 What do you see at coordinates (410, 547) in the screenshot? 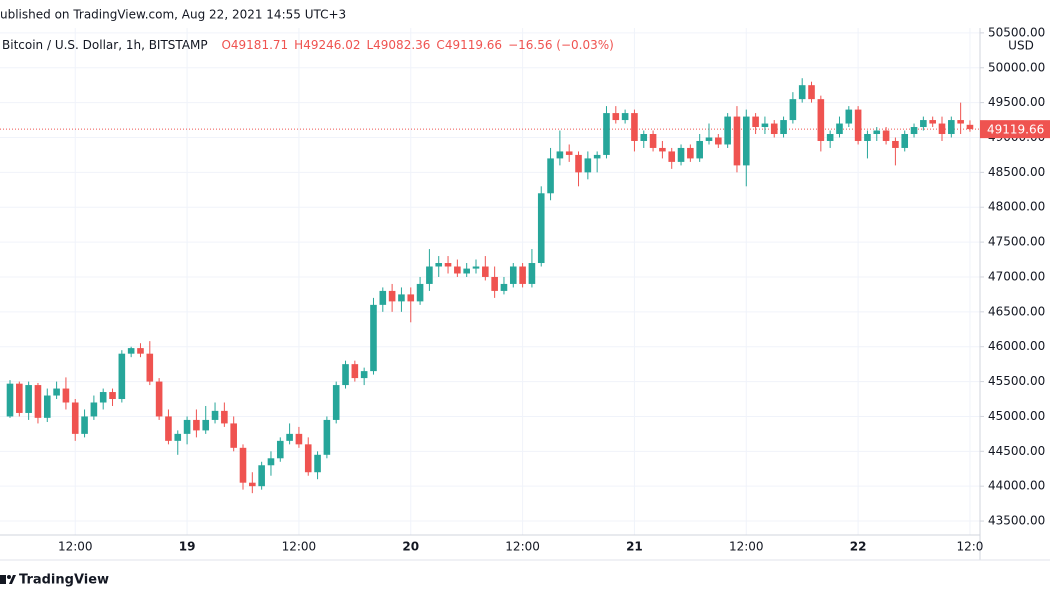
I see `x-tick-label: 20` at bounding box center [410, 547].